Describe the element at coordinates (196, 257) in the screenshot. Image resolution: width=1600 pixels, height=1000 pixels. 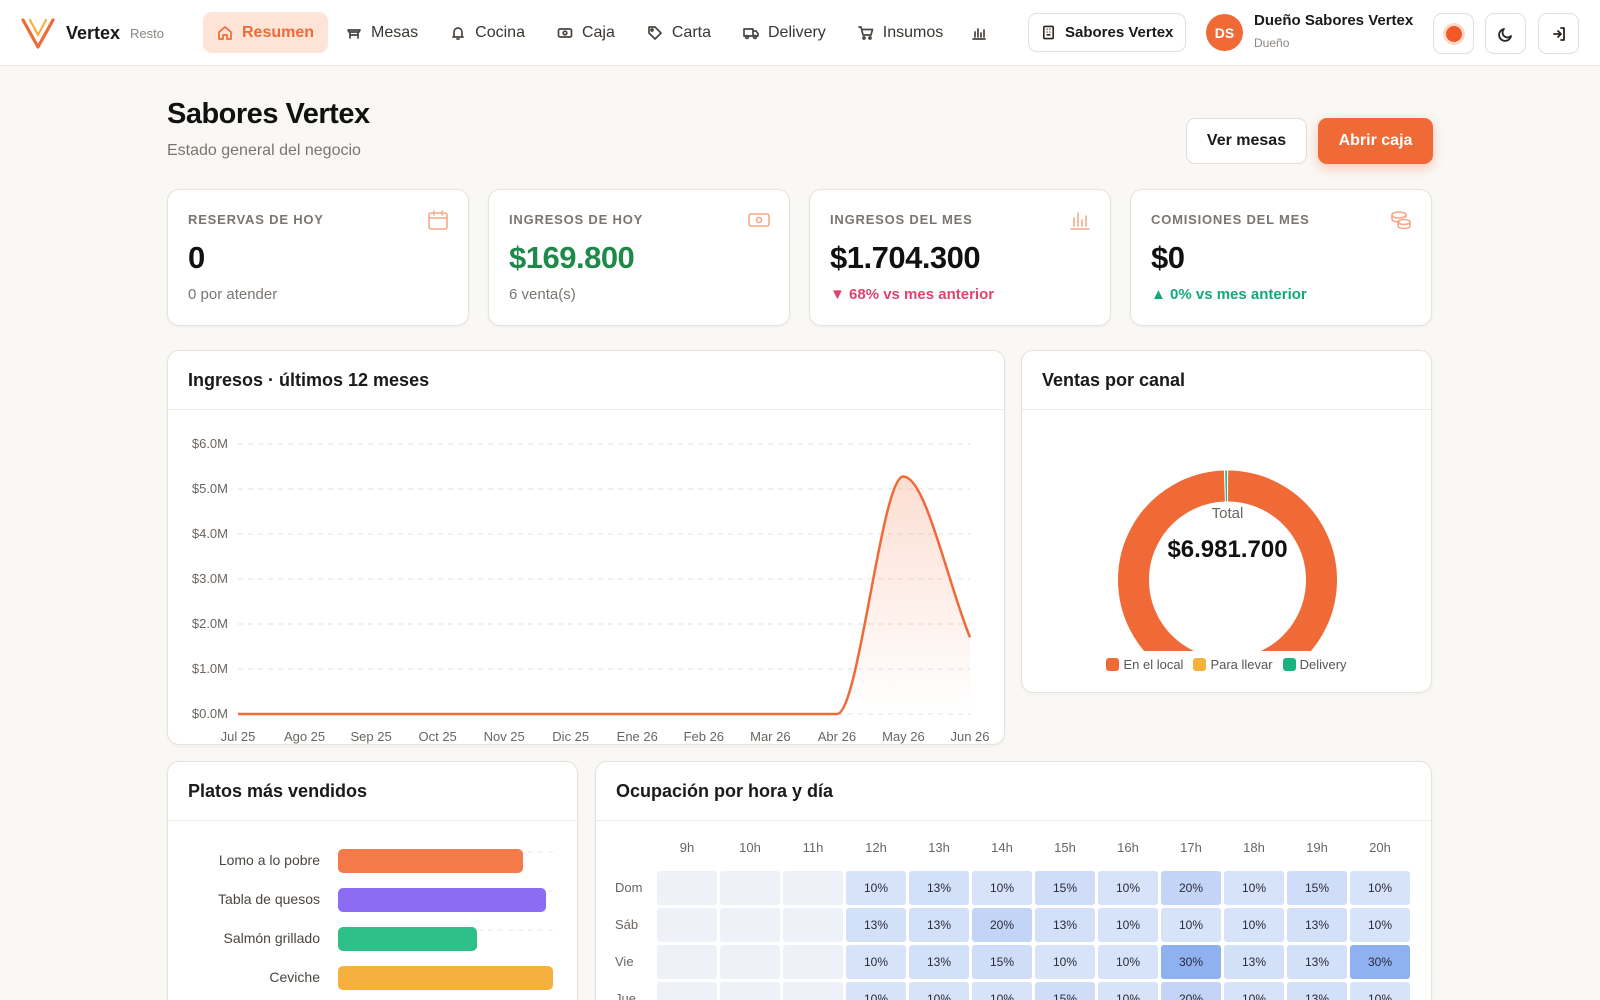
I see `stat-value: 0` at that location.